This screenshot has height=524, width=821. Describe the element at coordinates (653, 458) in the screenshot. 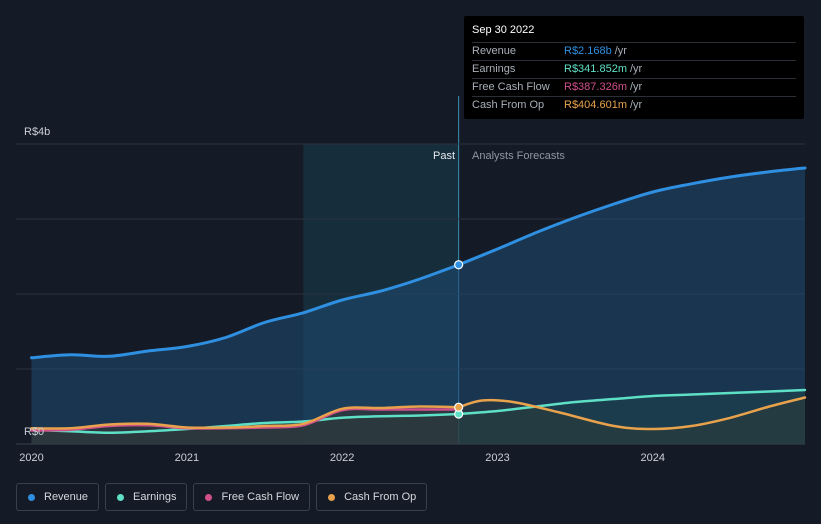

I see `x-tick-label: 2024` at that location.